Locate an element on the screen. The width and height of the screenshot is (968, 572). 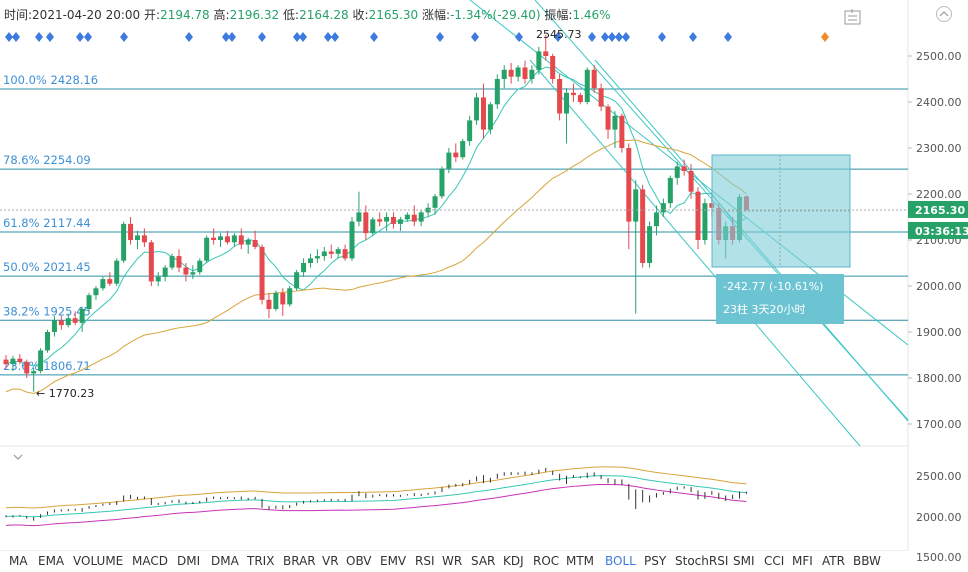
time-label: 时间: is located at coordinates (18, 15).